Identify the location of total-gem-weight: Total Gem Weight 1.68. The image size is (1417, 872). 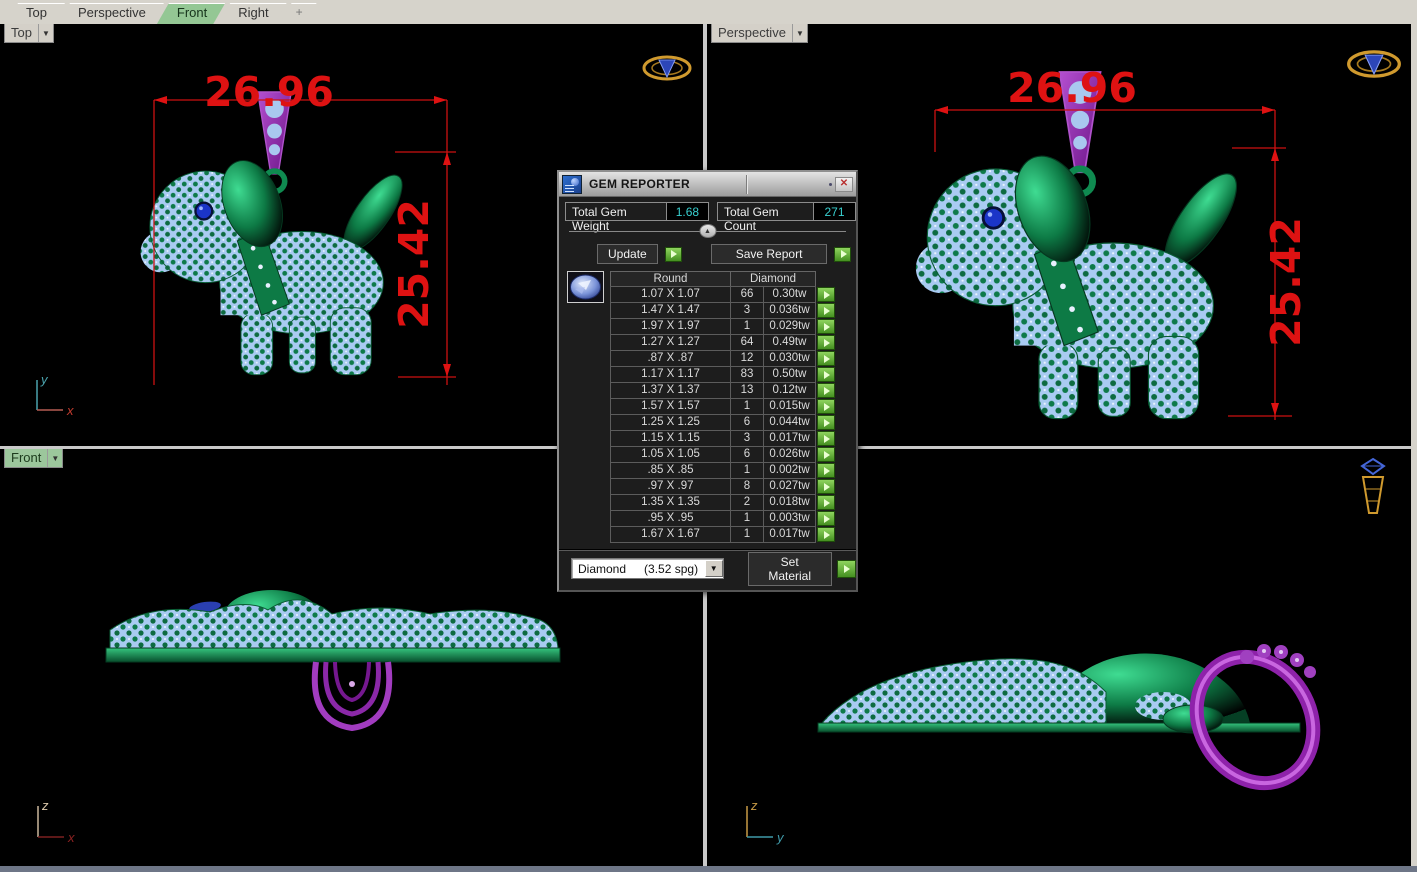
(637, 217).